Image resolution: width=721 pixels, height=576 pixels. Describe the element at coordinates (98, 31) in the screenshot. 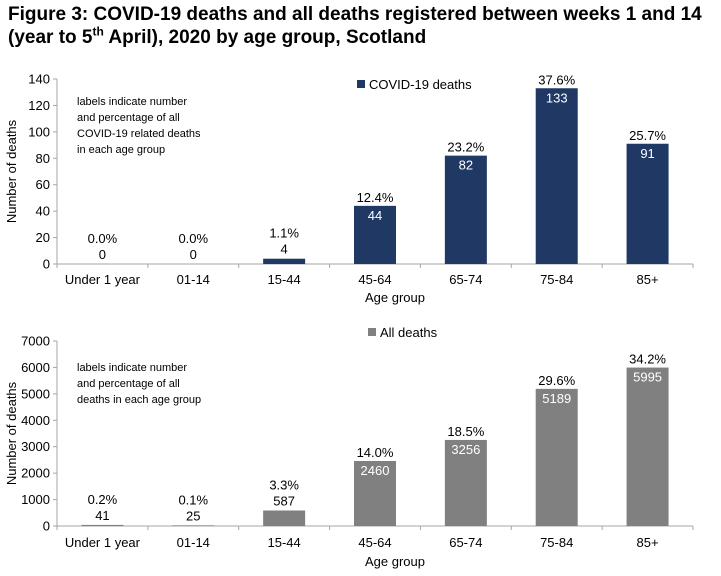

I see `figure-title-superscript: th` at that location.